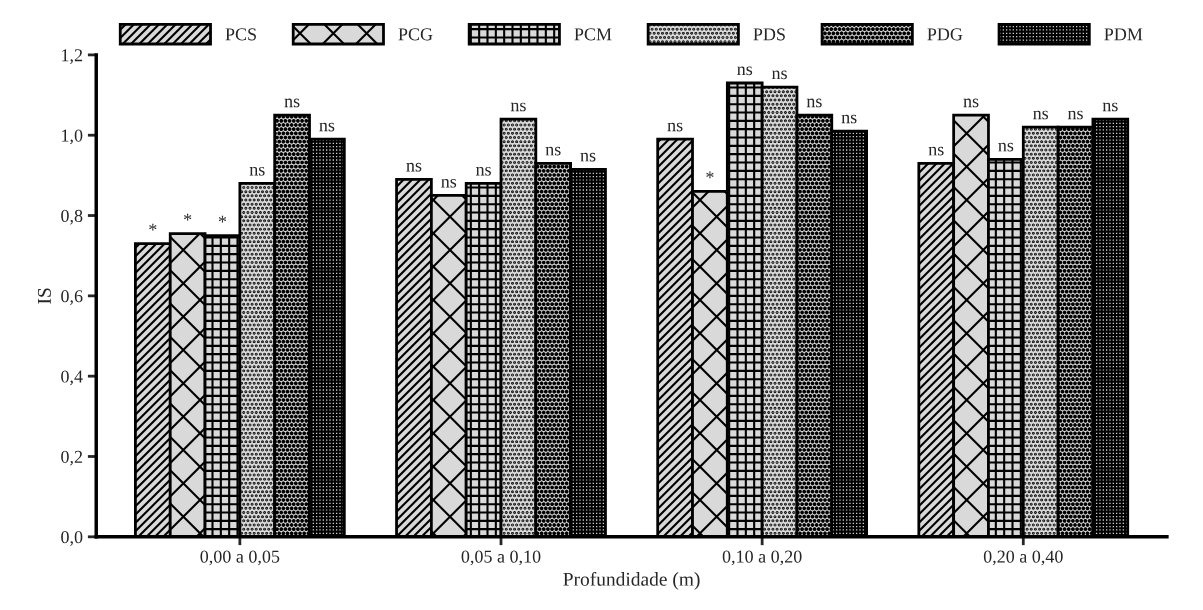 This screenshot has height=610, width=1203. I want to click on legend-label: PDS, so click(769, 34).